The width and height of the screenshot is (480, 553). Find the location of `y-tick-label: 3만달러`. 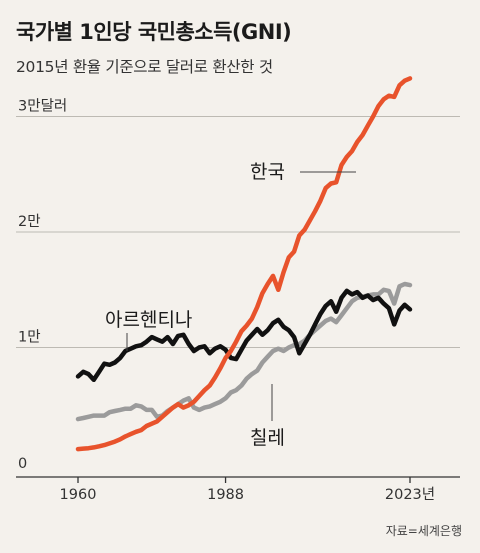

y-tick-label: 3만달러 is located at coordinates (42, 106).